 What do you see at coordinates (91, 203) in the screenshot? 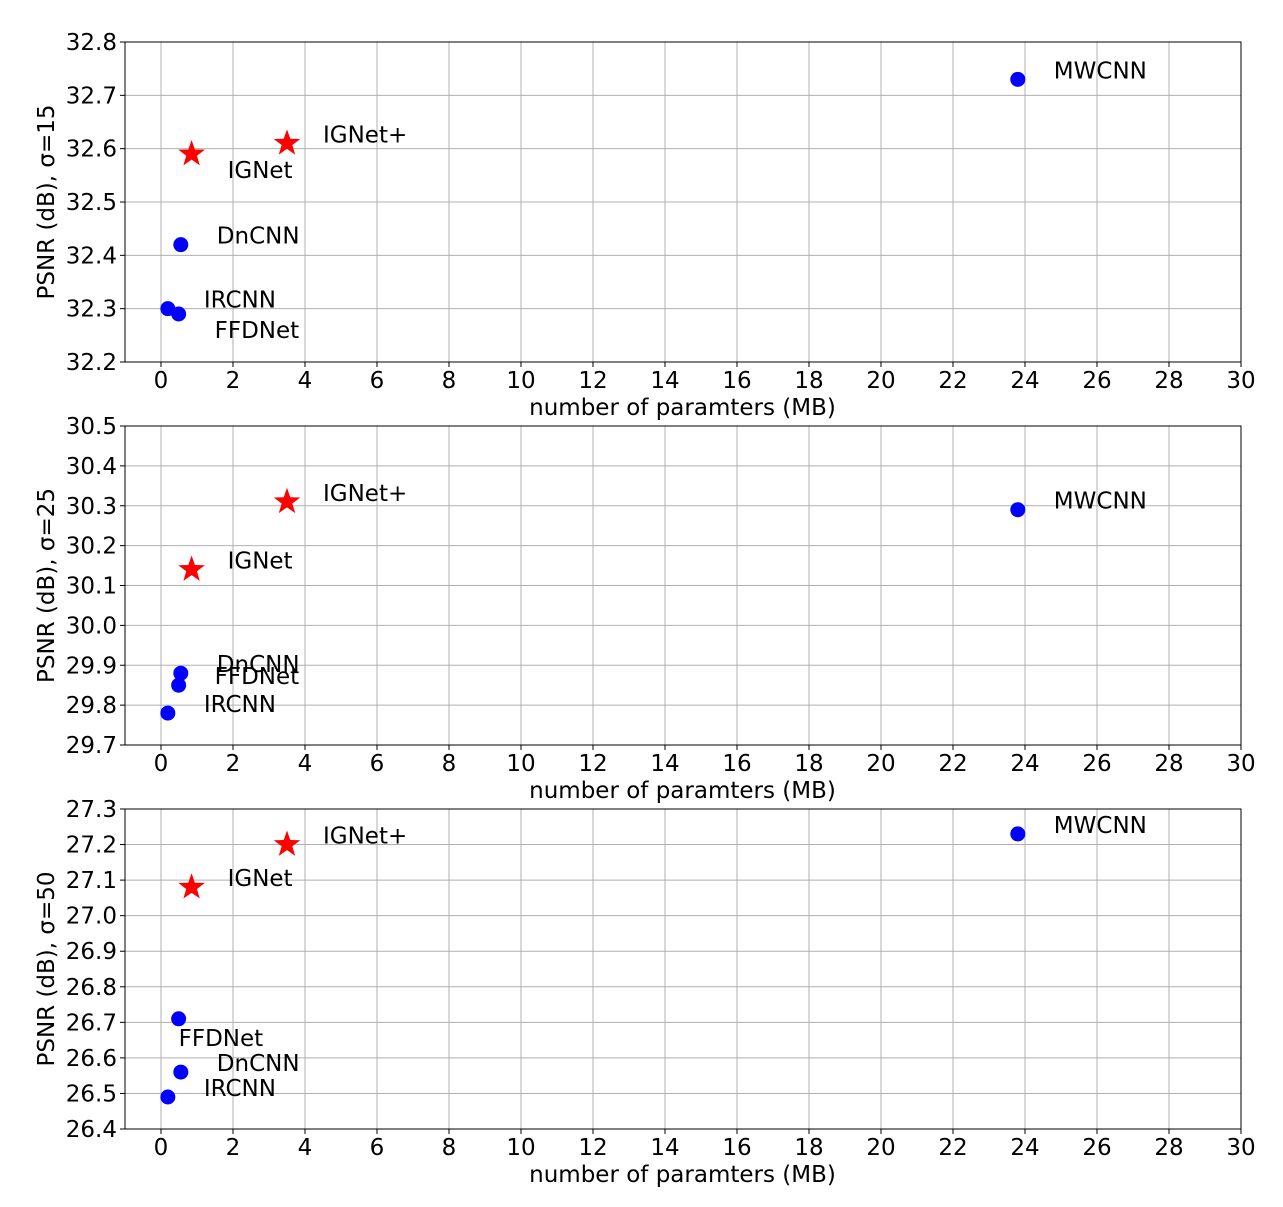
I see `y-tick-label: 32.5` at bounding box center [91, 203].